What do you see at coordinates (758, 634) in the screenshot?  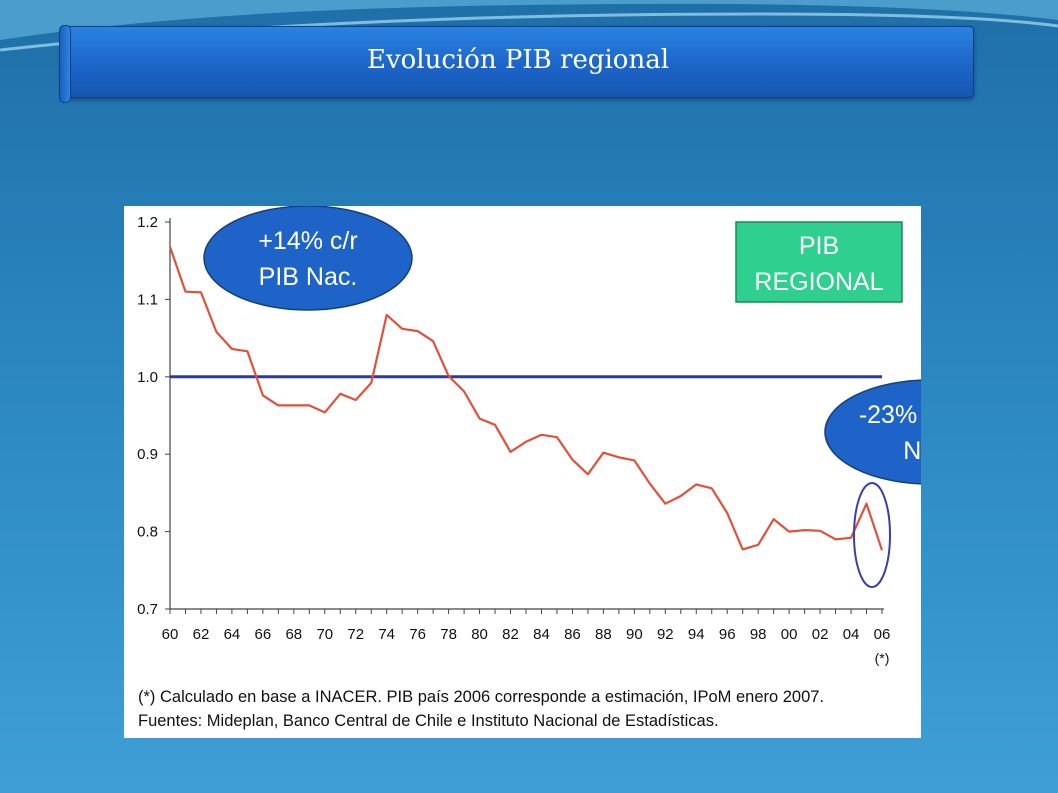 I see `x-tick-label: 98` at bounding box center [758, 634].